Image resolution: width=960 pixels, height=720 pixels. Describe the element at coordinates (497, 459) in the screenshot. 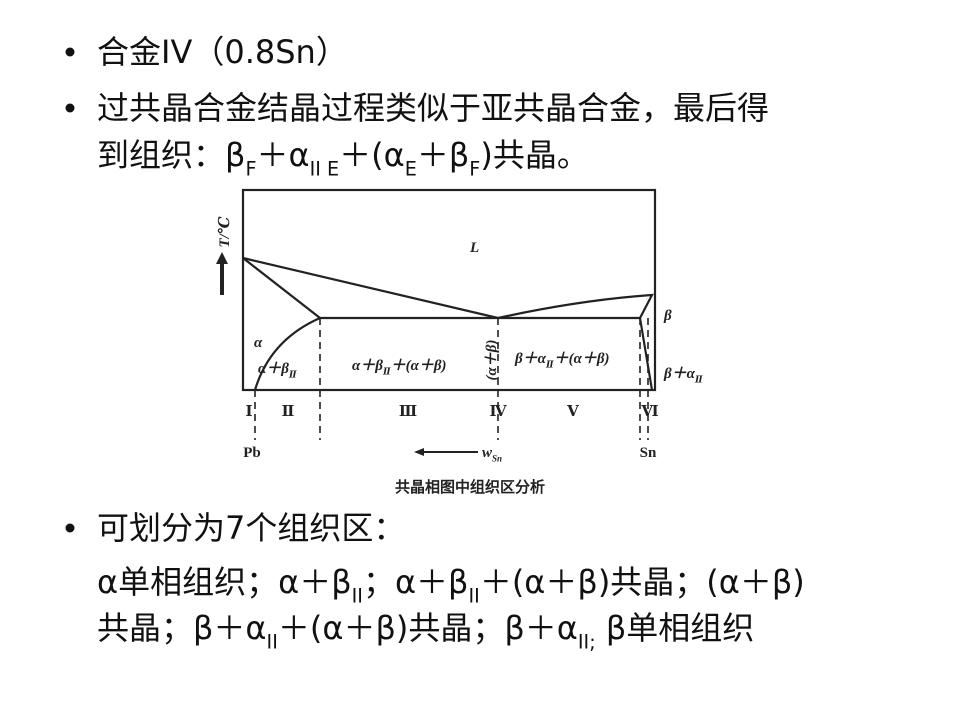

I see `subscript: Sn` at that location.